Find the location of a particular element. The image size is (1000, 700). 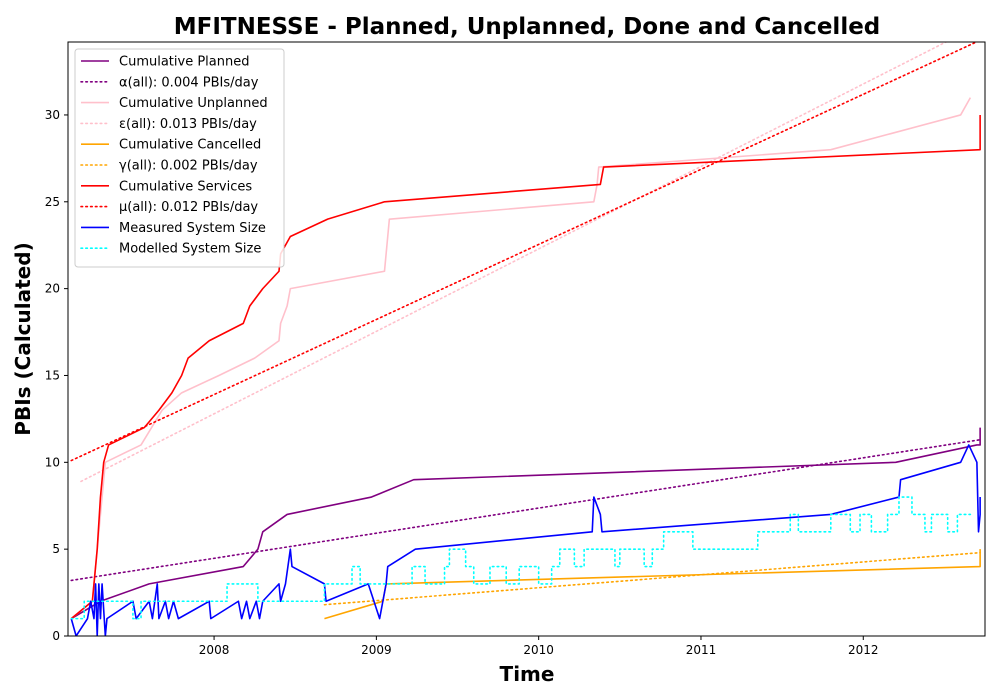

y-tick-label-0: 0 is located at coordinates (56, 636).